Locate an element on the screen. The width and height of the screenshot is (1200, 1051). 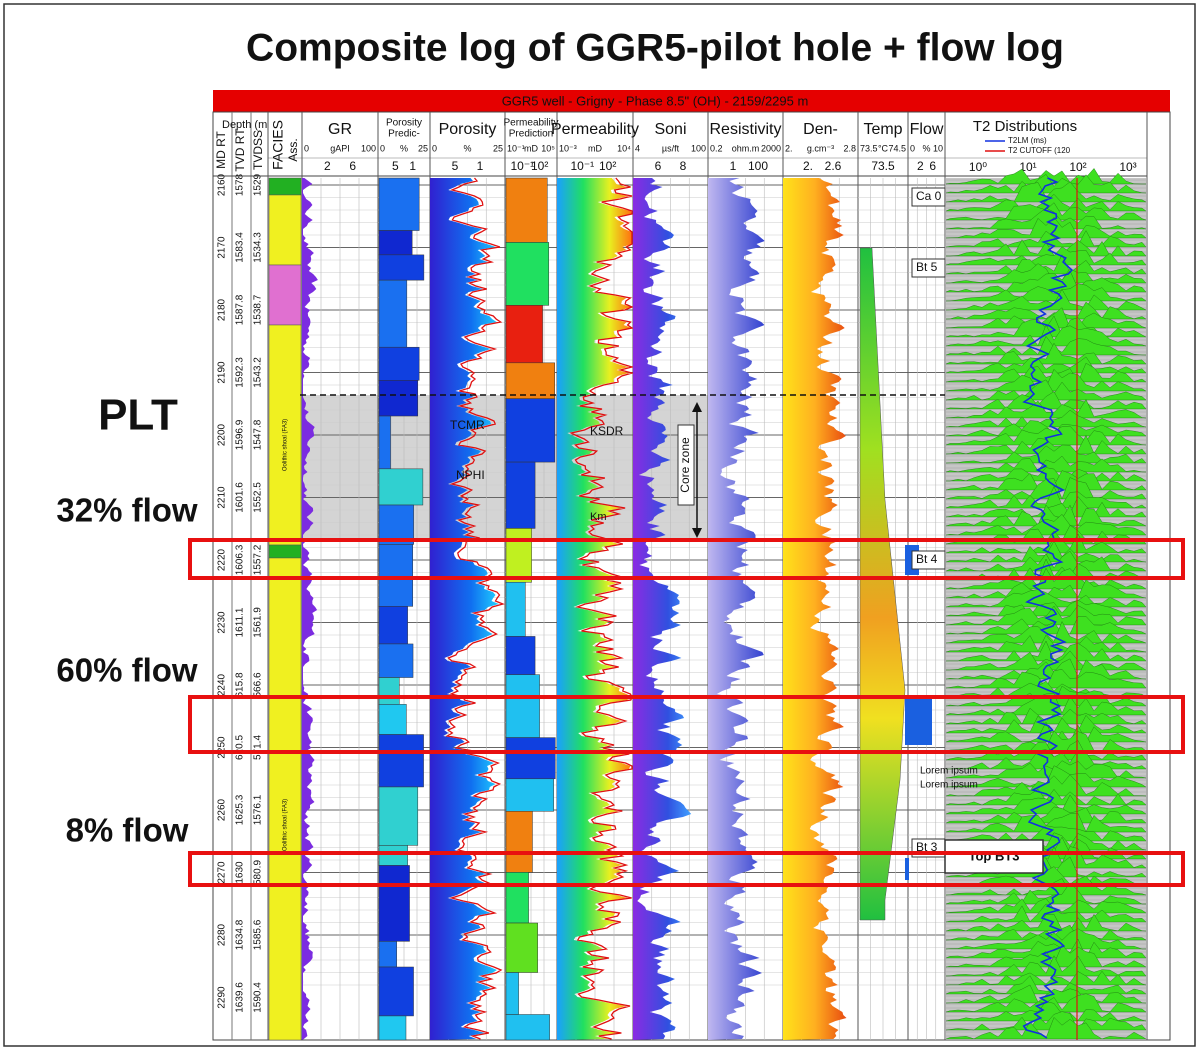
track-name: Predic- is located at coordinates (404, 134).